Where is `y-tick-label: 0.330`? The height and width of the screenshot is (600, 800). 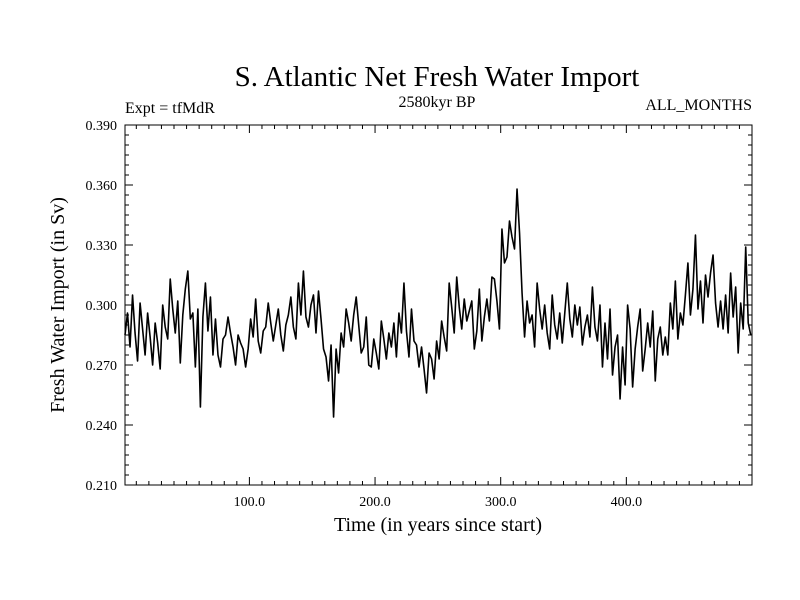 y-tick-label: 0.330 is located at coordinates (102, 246).